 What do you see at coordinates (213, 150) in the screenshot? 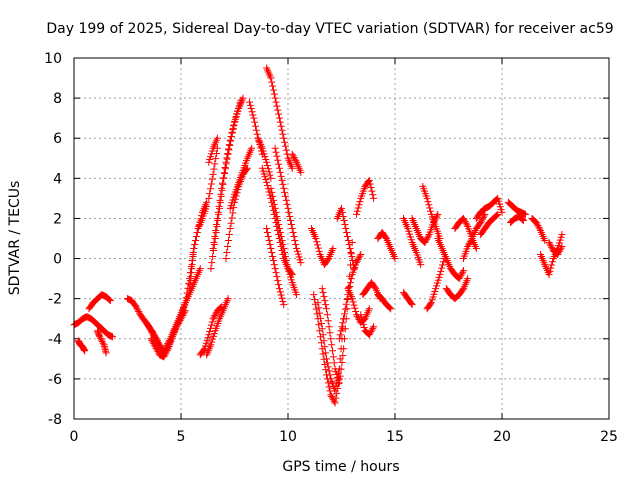
I see `series-arc16` at bounding box center [213, 150].